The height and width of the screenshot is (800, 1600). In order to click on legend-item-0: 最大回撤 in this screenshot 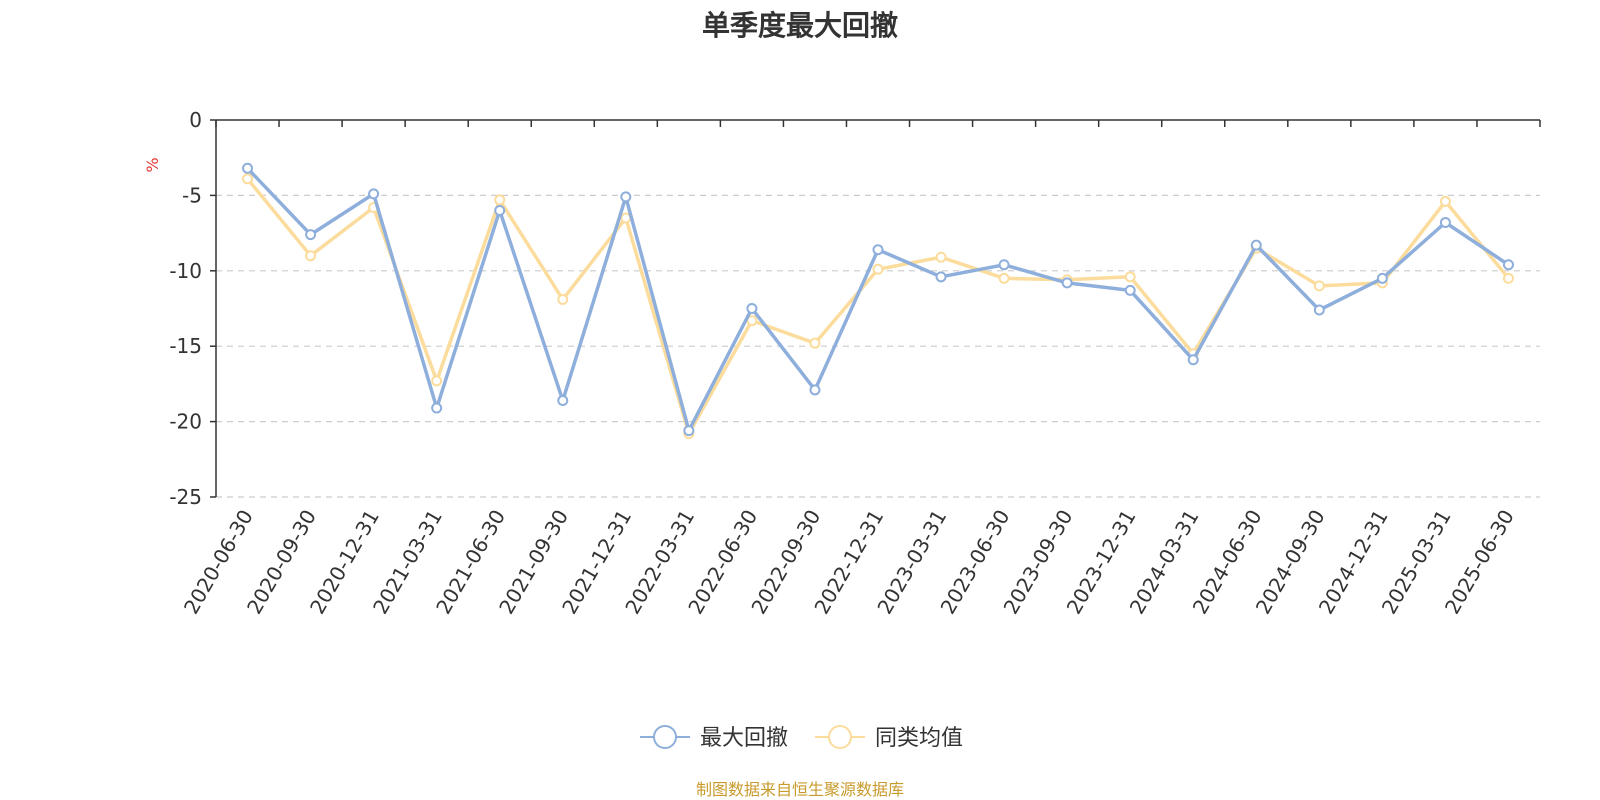, I will do `click(714, 738)`.